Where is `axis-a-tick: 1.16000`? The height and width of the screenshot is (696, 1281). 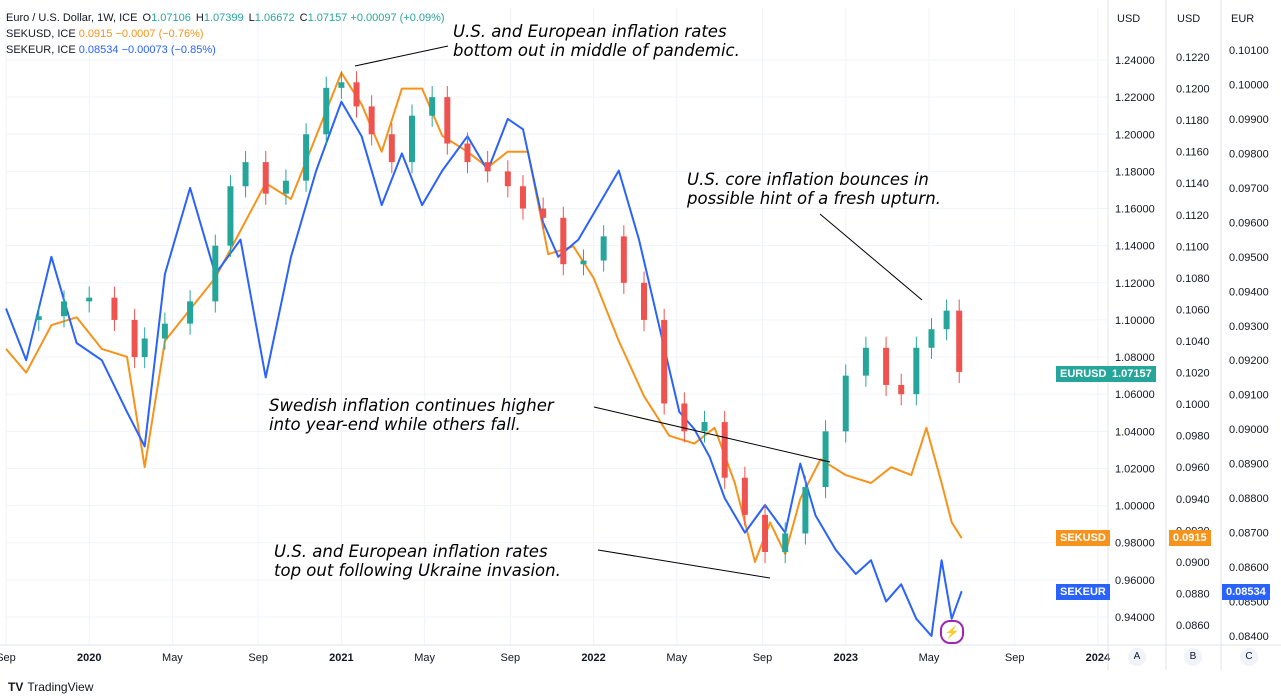
axis-a-tick: 1.16000 is located at coordinates (1135, 210).